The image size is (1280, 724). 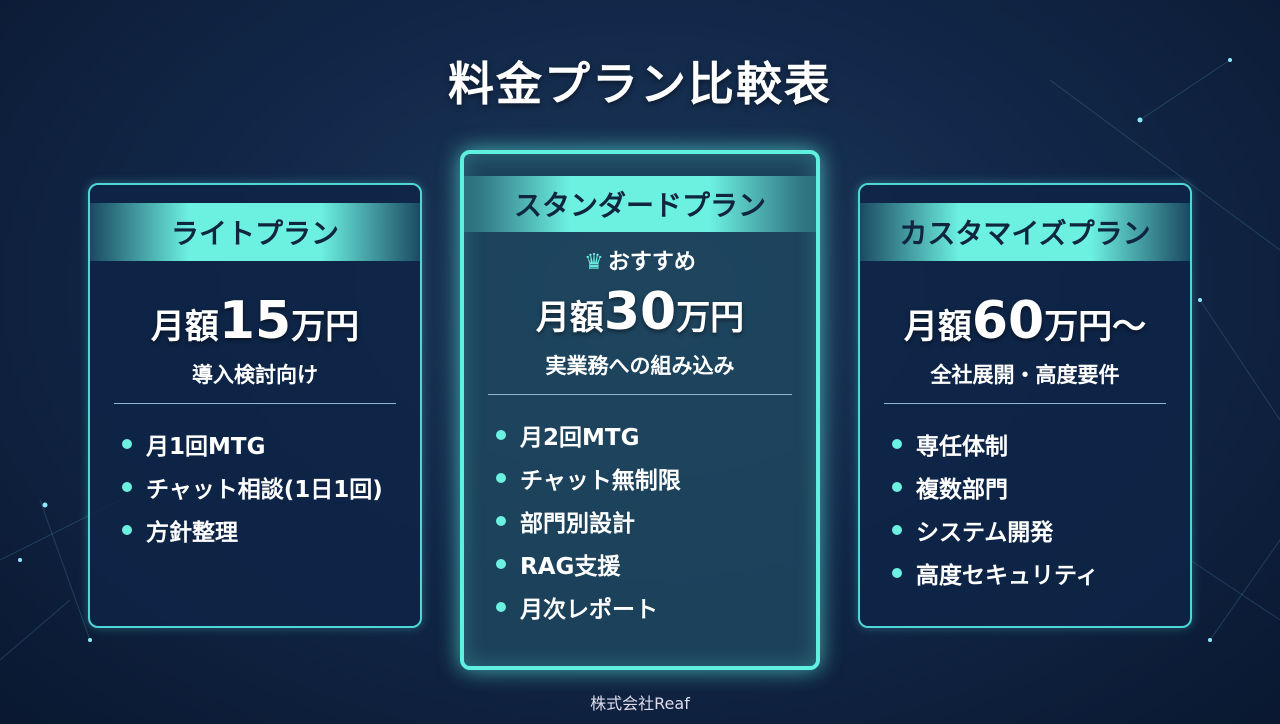 I want to click on plan-price: 月額15万円, so click(x=255, y=321).